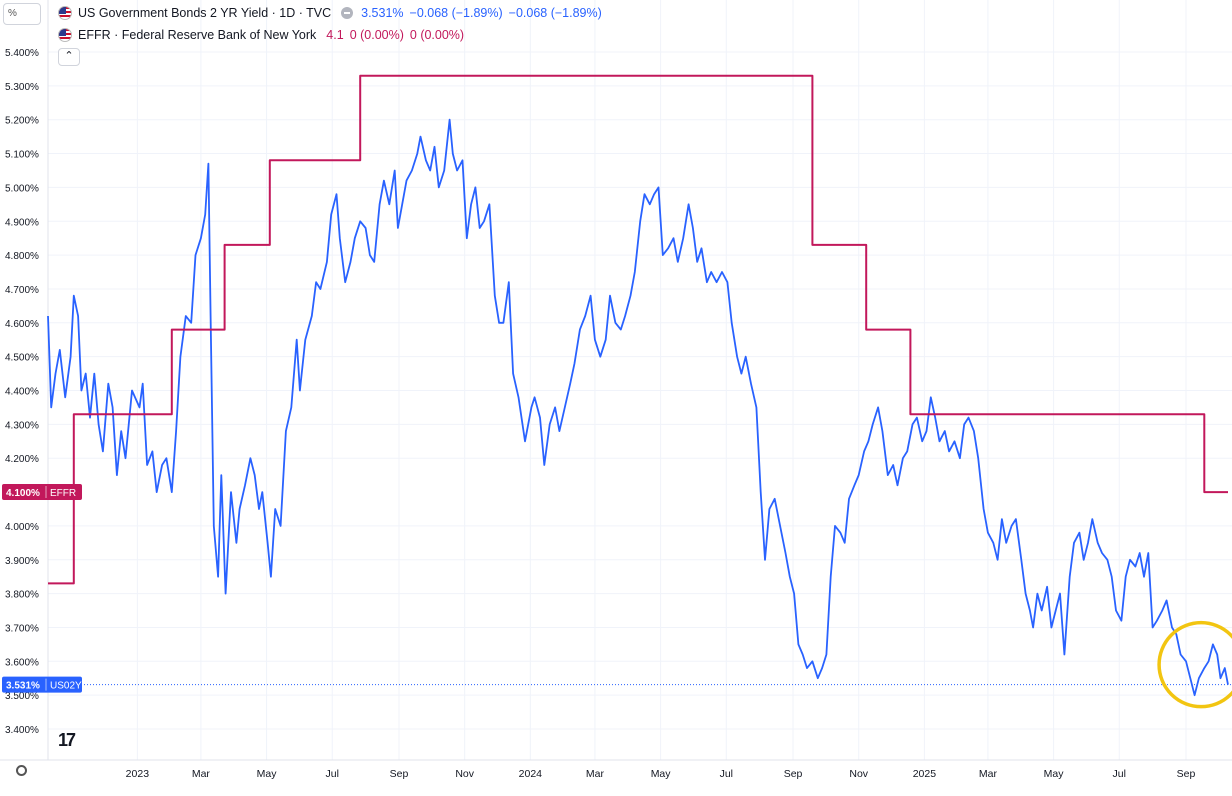 The image size is (1232, 796). Describe the element at coordinates (1194, 664) in the screenshot. I see `highlight-circle` at that location.